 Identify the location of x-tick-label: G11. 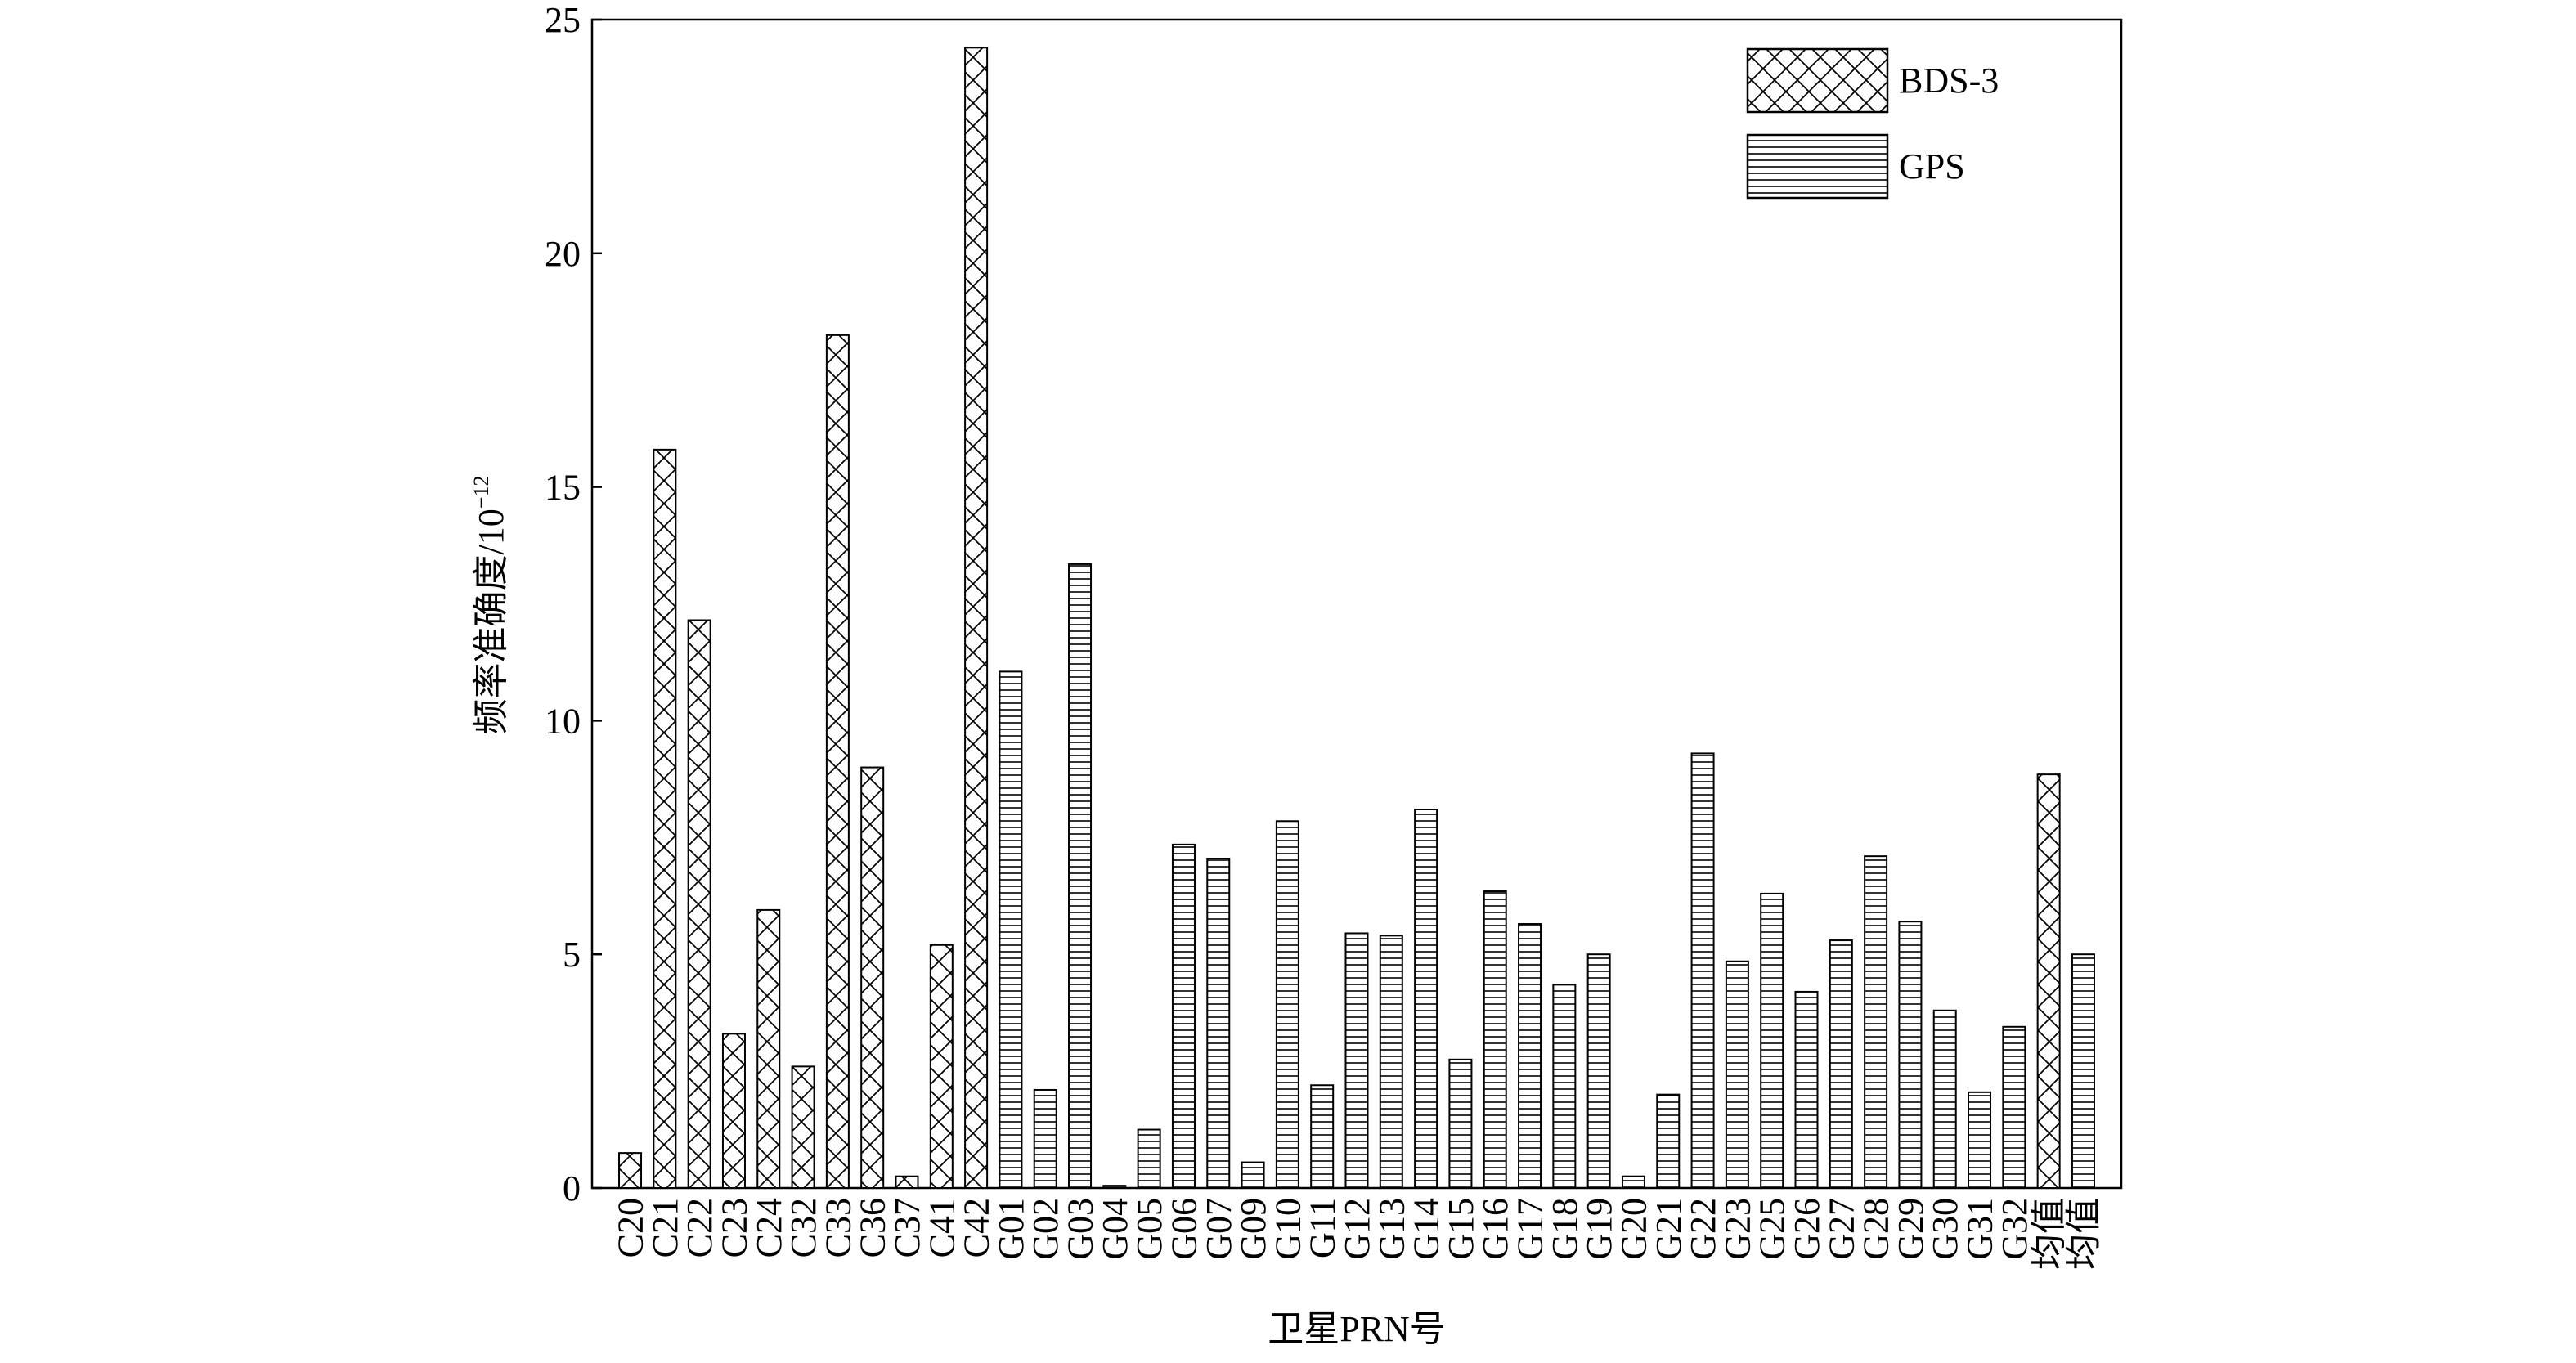
(1323, 1228).